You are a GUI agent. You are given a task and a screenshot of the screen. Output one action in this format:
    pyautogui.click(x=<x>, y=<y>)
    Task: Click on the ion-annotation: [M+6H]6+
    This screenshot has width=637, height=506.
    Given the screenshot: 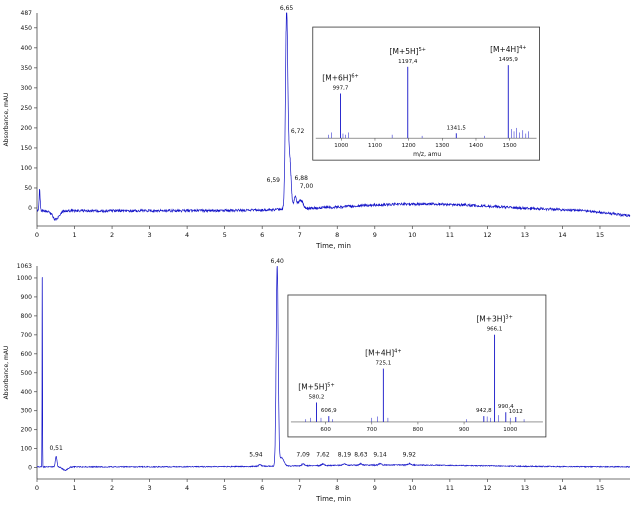 What is the action you would take?
    pyautogui.click(x=340, y=78)
    